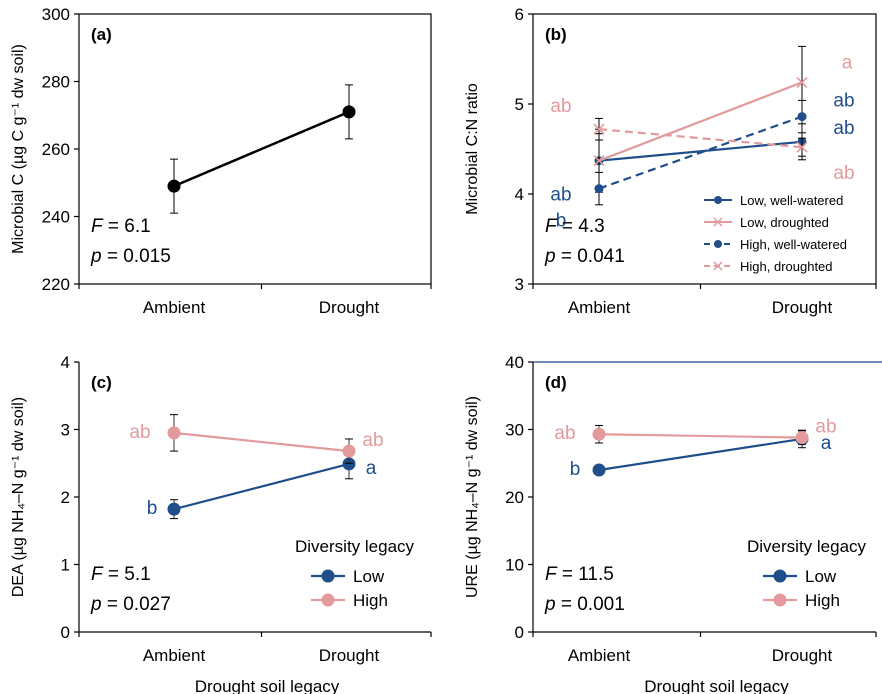 The image size is (882, 694). What do you see at coordinates (514, 565) in the screenshot?
I see `y-tick-label: 10` at bounding box center [514, 565].